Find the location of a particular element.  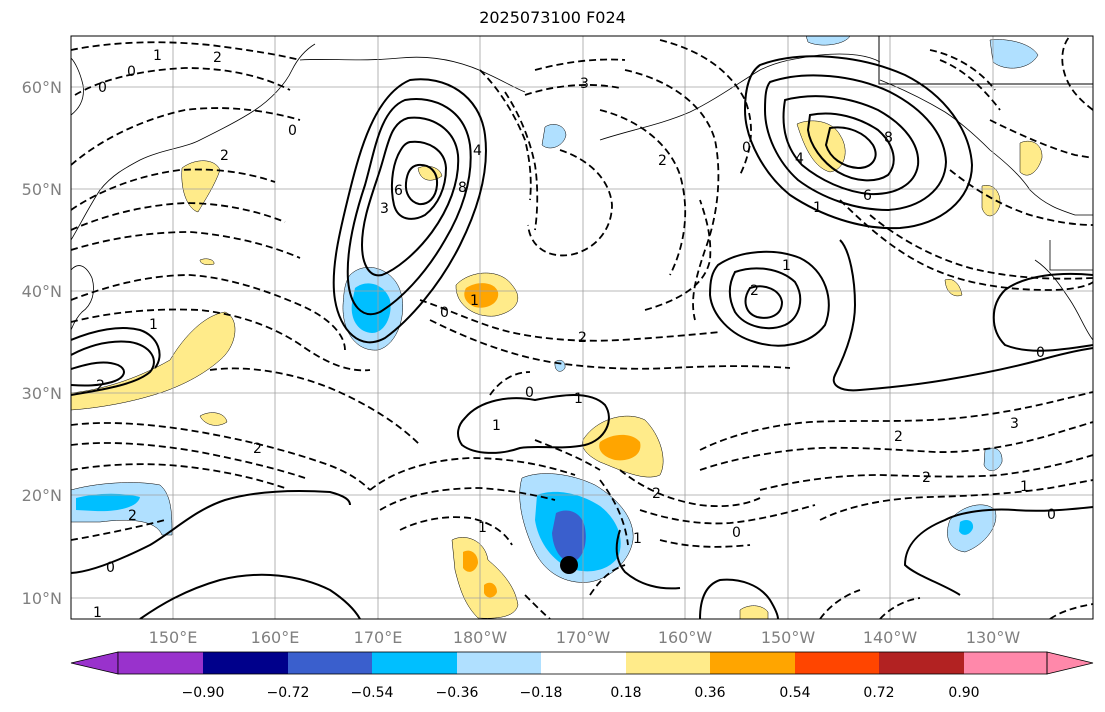

colorbar-tick-label: 0.18 is located at coordinates (625, 693).